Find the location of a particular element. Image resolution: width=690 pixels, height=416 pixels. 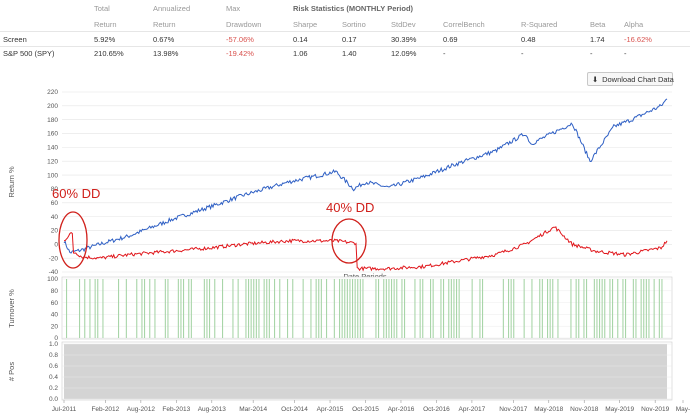

x-tick-label: Oct-2016 is located at coordinates (436, 409).